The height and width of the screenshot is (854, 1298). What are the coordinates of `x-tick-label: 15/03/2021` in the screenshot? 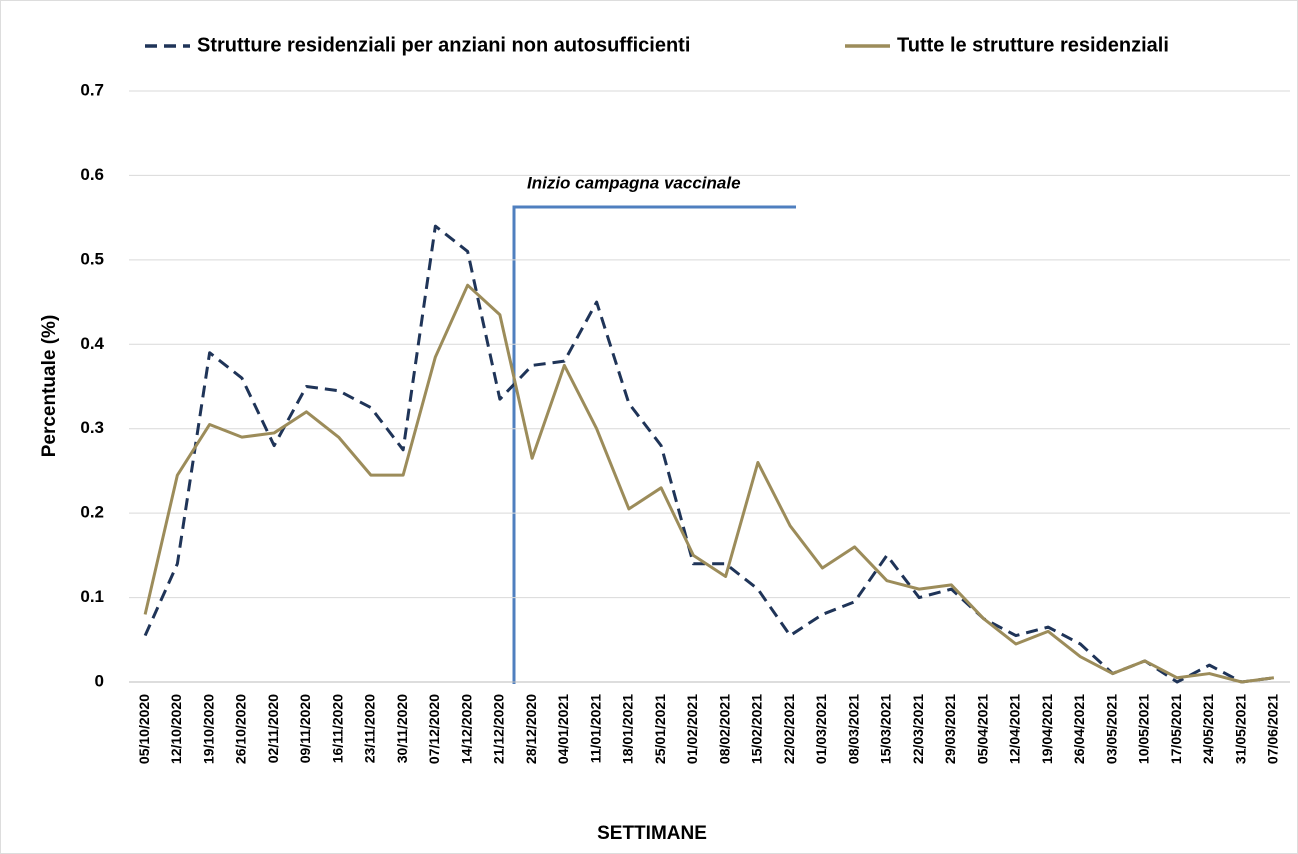 It's located at (886, 729).